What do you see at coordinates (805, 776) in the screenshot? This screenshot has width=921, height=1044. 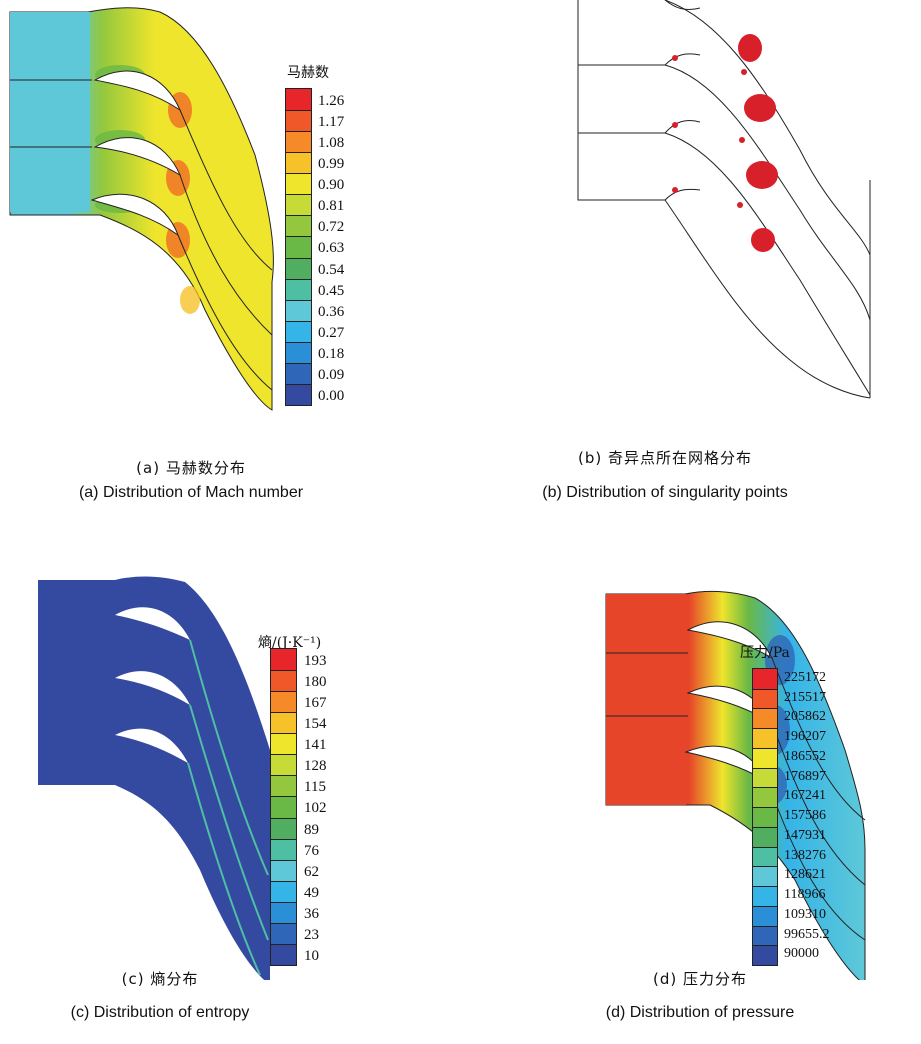 I see `legend-tick-label: 176897` at bounding box center [805, 776].